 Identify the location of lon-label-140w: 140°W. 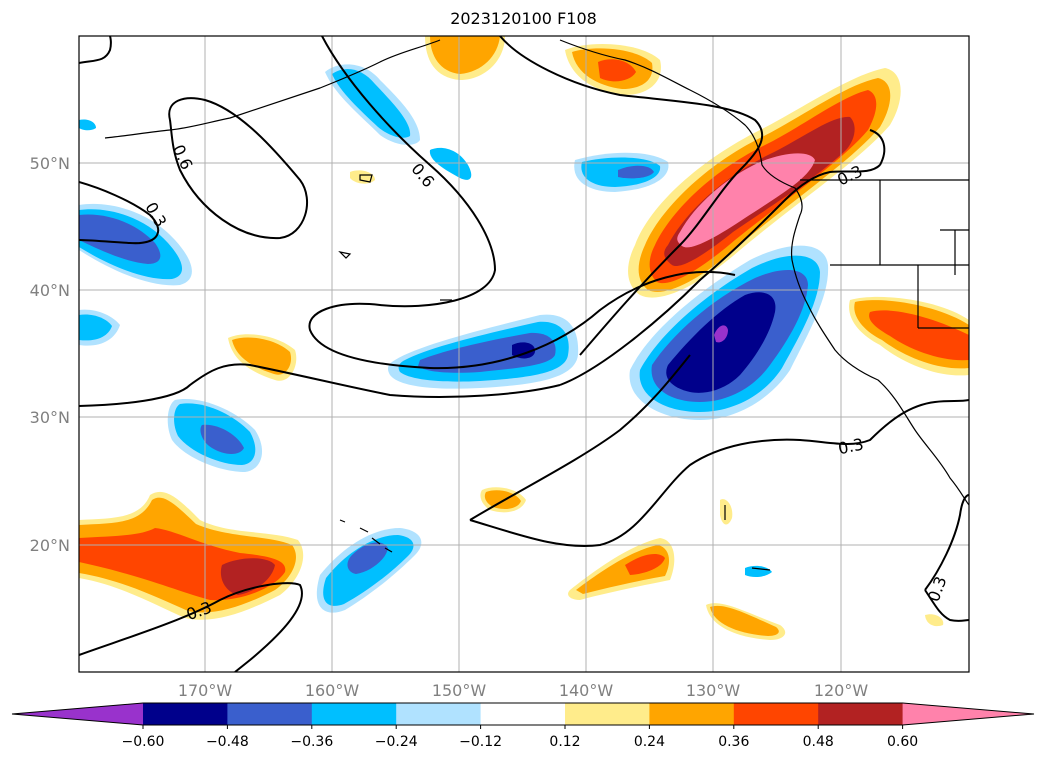
(586, 690).